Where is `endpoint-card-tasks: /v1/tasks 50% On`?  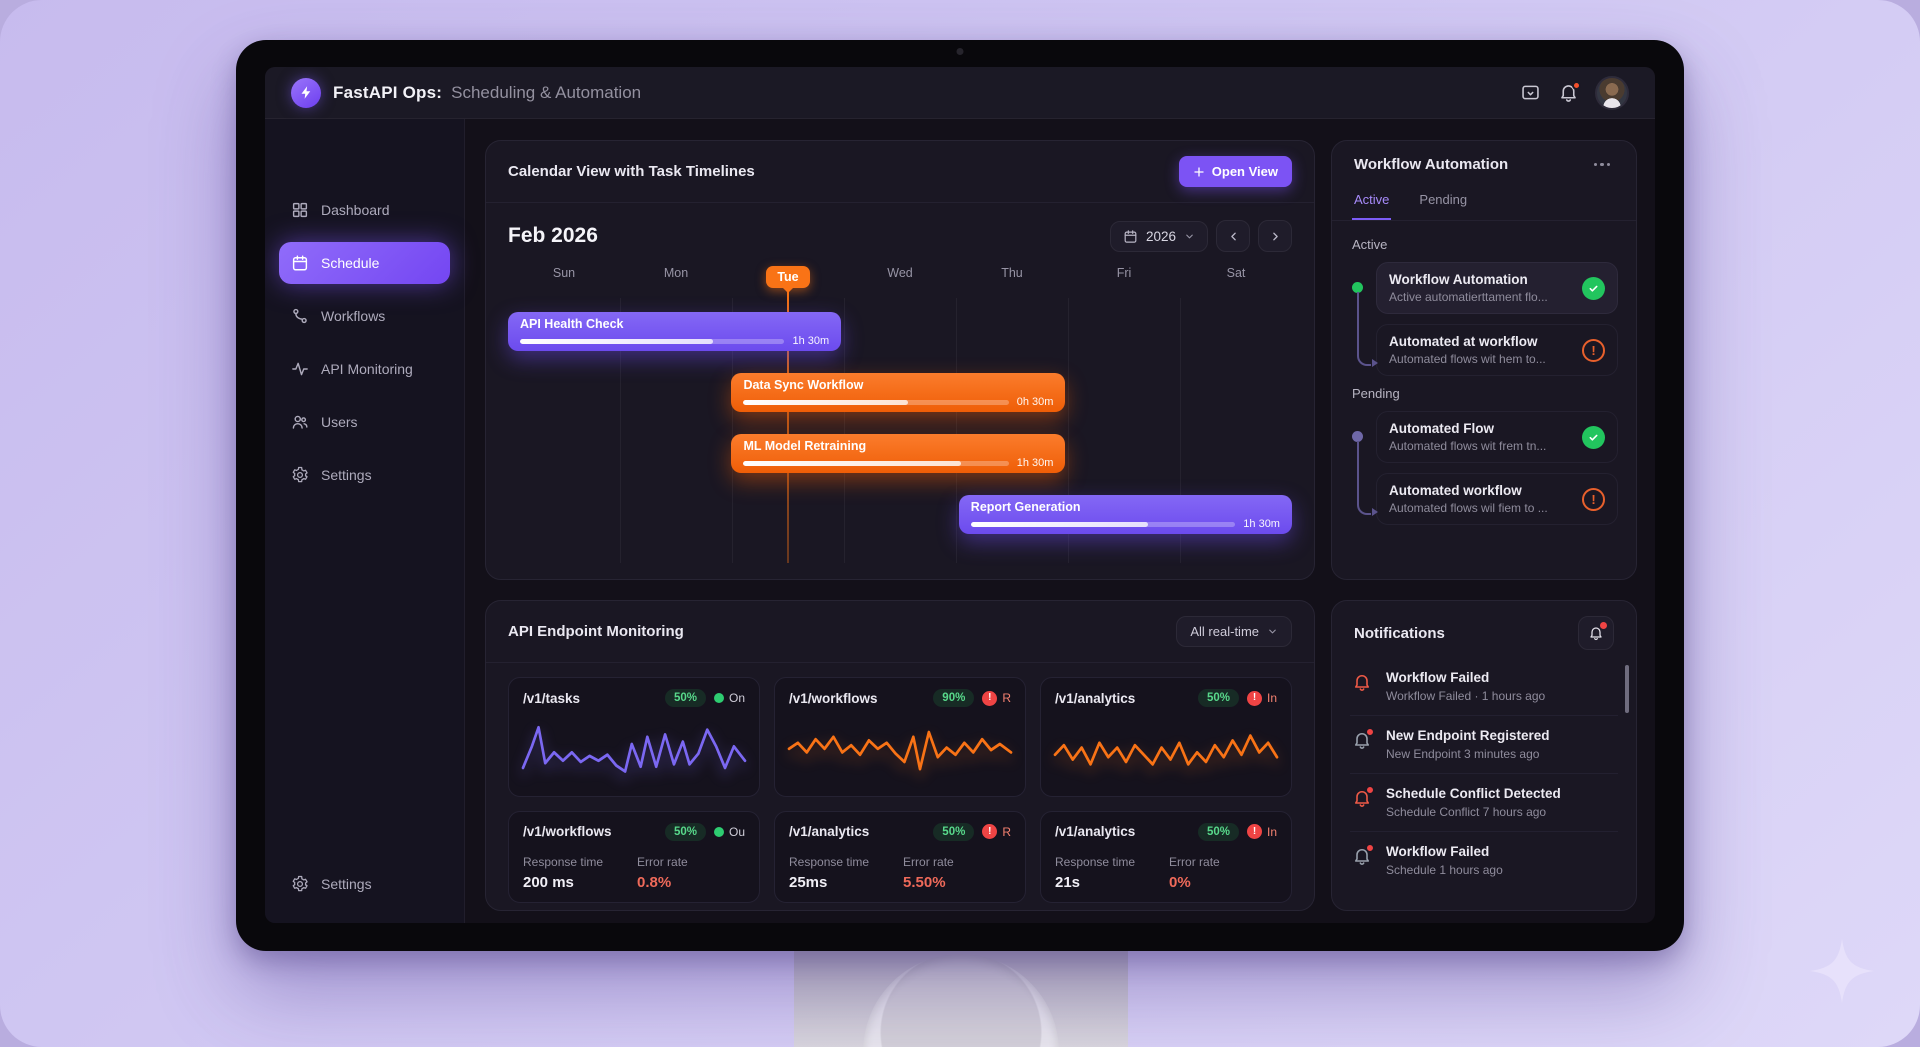
endpoint-card-tasks: /v1/tasks 50% On is located at coordinates (634, 737).